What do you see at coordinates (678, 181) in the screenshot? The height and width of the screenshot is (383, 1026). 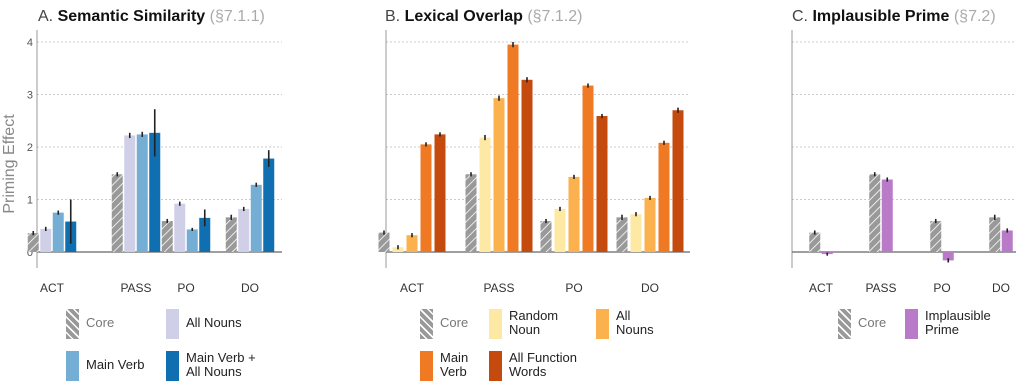 I see `bar-all-function-words-do` at bounding box center [678, 181].